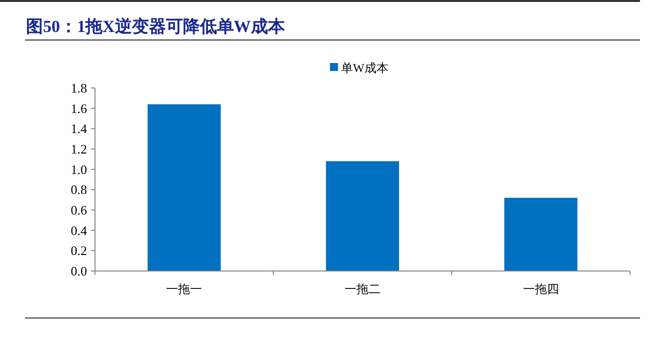 The height and width of the screenshot is (337, 649). Describe the element at coordinates (79, 128) in the screenshot. I see `y-tick-label: 1.4` at that location.